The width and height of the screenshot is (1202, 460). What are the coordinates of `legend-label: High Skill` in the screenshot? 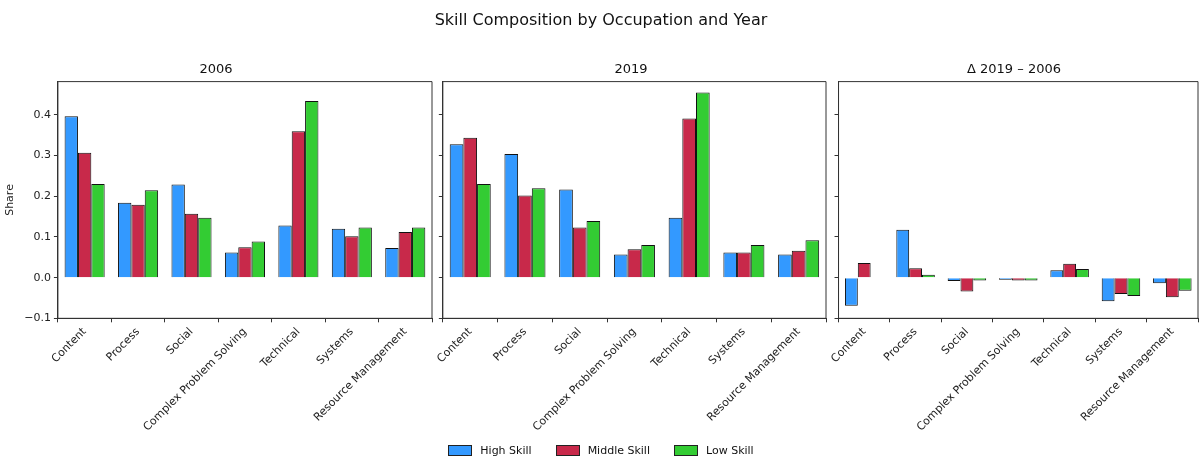 It's located at (506, 450).